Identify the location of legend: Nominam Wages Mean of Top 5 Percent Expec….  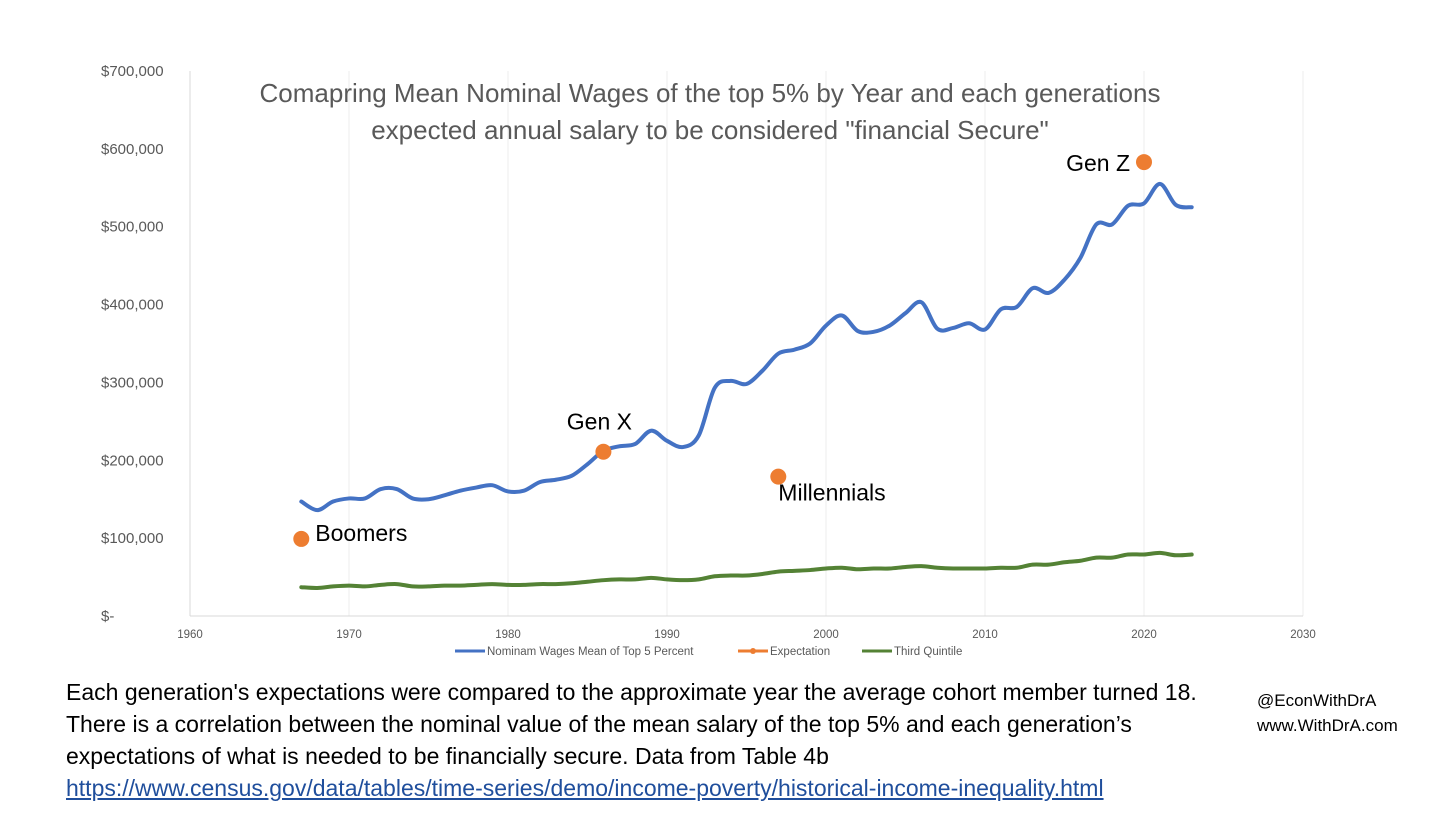
(708, 652).